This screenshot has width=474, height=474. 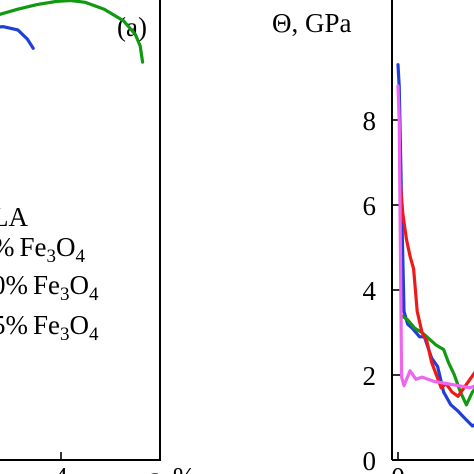 What do you see at coordinates (171, 468) in the screenshot?
I see `panel-a-x-axis-label: ε, %` at bounding box center [171, 468].